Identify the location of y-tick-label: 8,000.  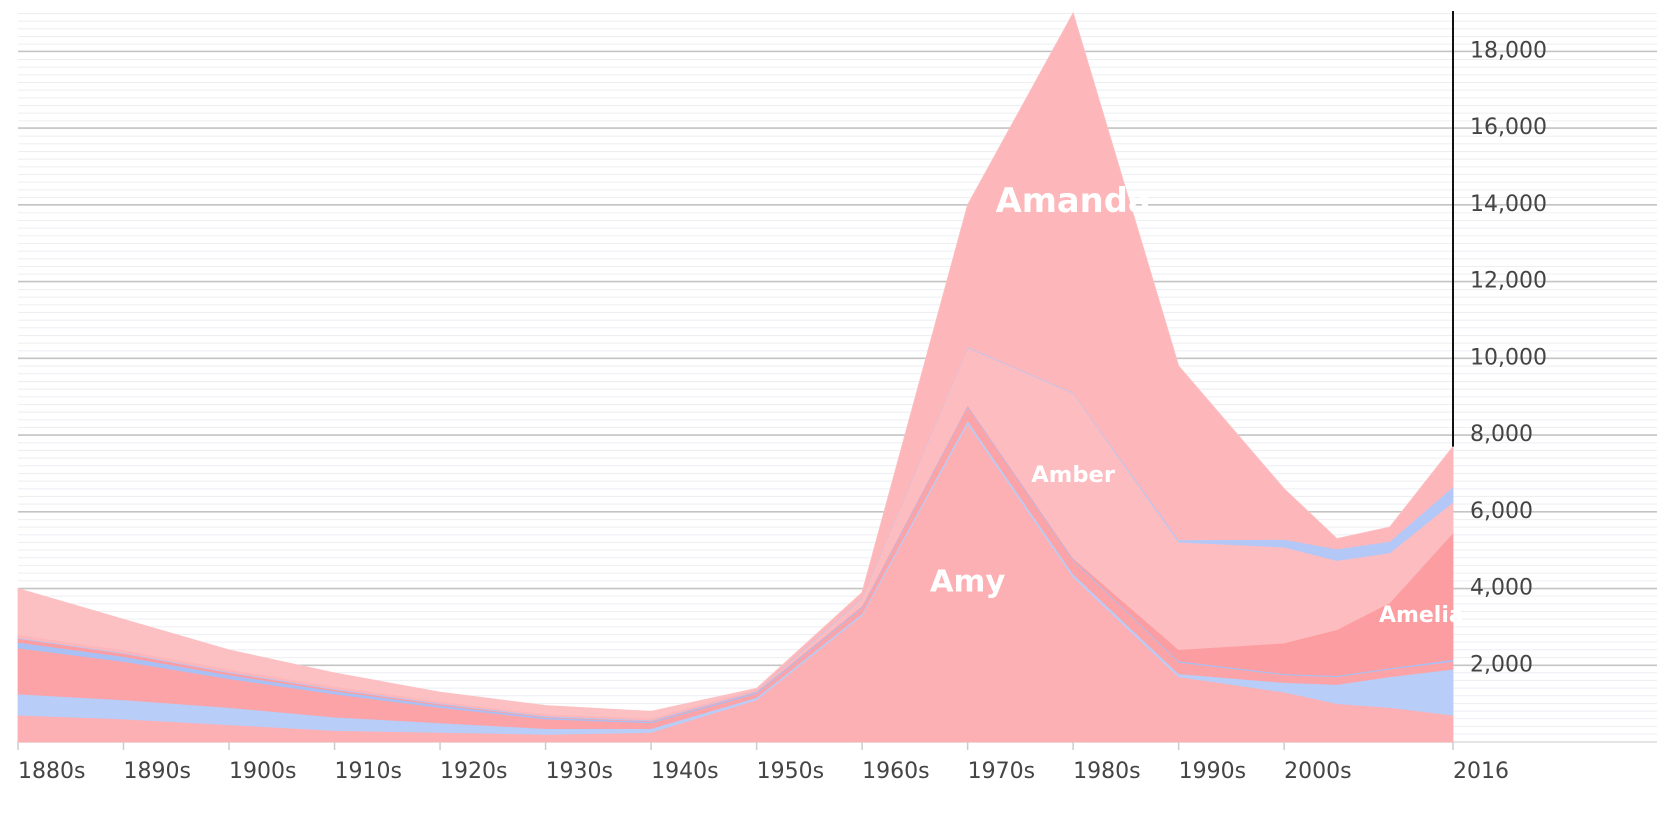
(1501, 434).